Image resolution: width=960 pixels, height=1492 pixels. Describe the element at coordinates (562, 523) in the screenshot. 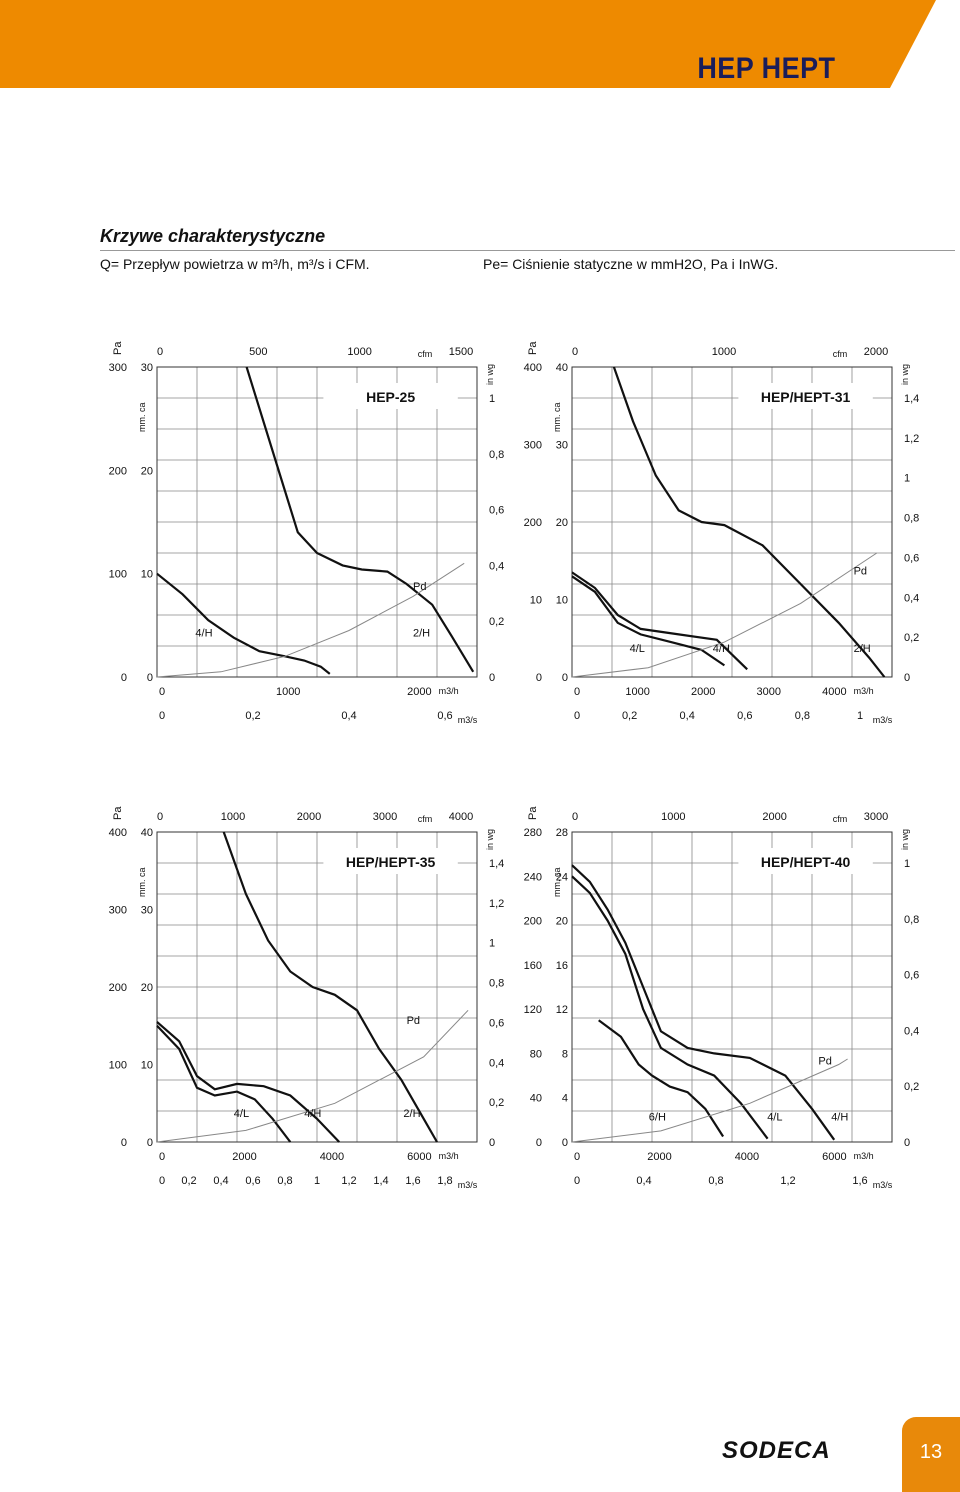

I see `y-tick-mm: 20` at that location.